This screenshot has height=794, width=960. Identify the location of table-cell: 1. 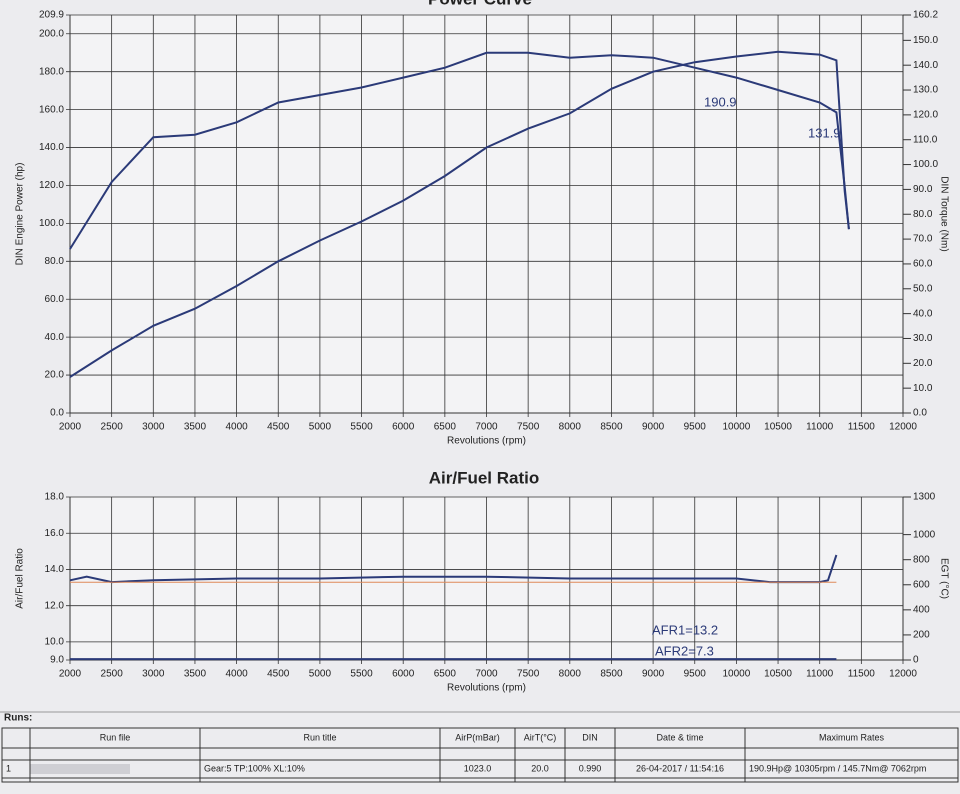
(8, 768).